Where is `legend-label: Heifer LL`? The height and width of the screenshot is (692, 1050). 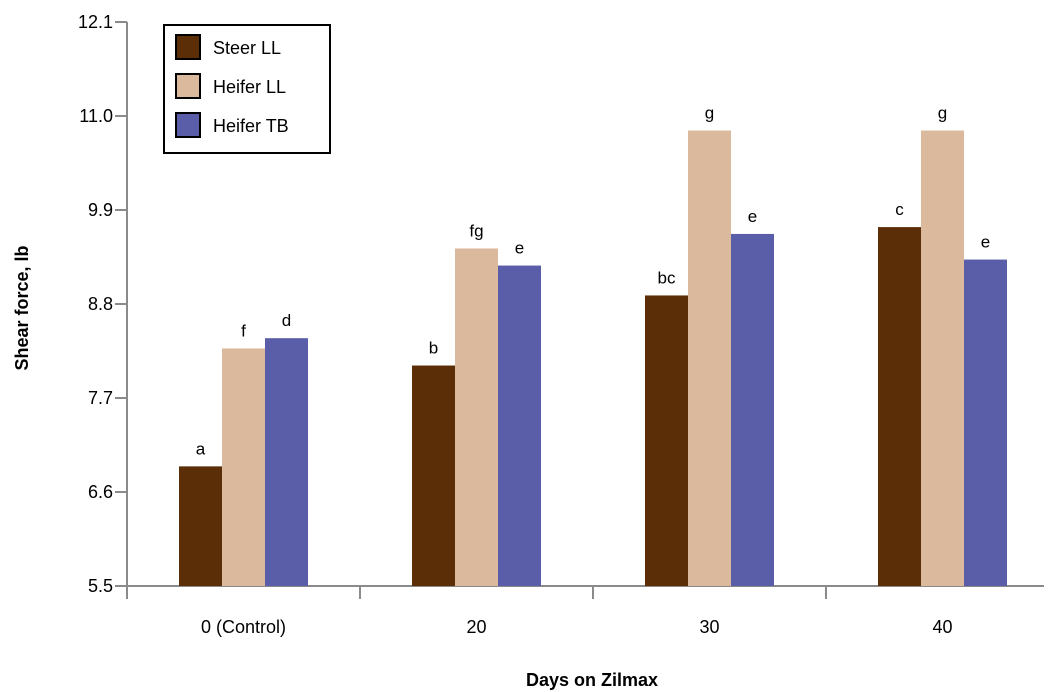 legend-label: Heifer LL is located at coordinates (249, 87).